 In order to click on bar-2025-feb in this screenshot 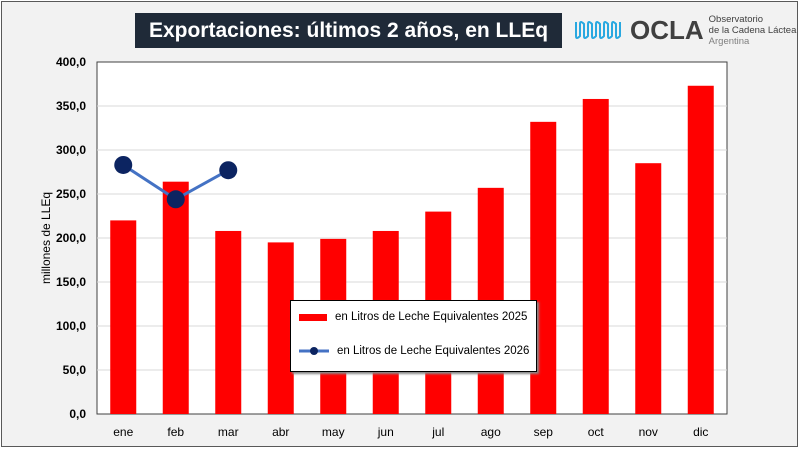, I will do `click(175, 297)`.